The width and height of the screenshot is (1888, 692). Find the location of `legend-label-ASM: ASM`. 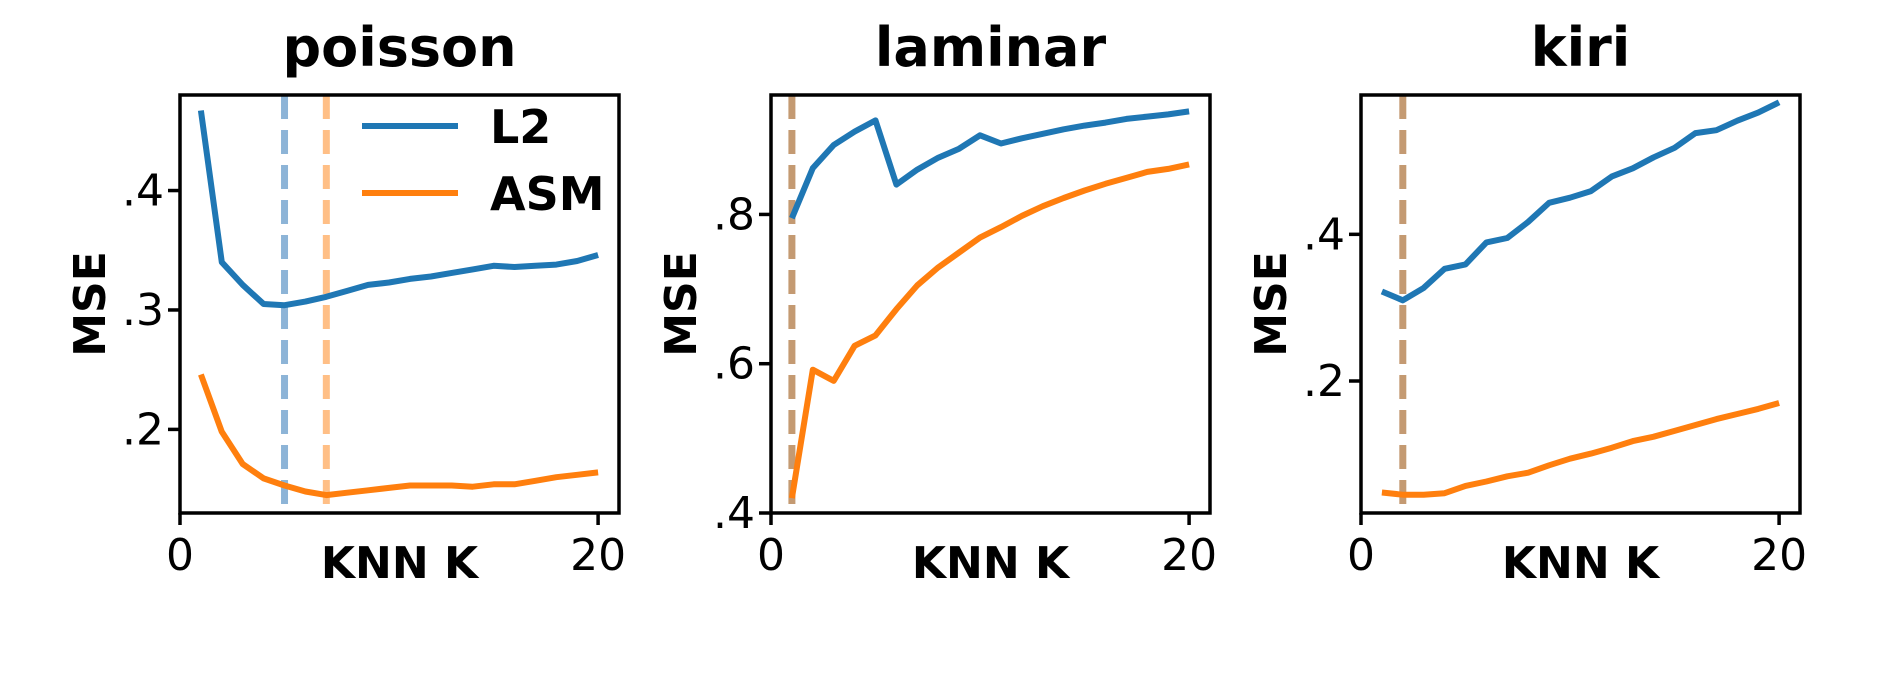

legend-label-ASM: ASM is located at coordinates (547, 194).